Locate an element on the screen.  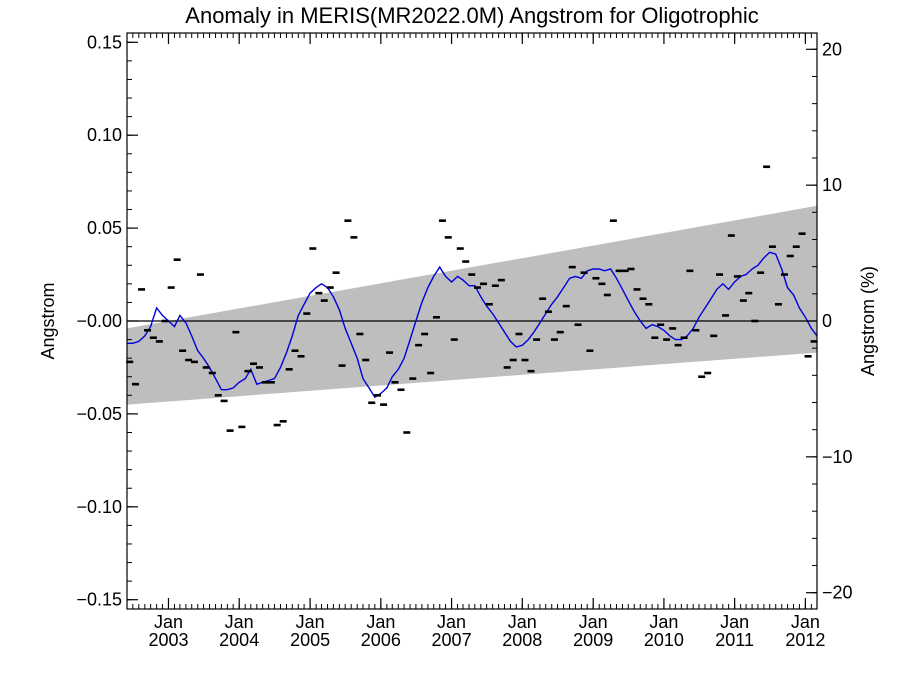
y-tick-label: −0.10 is located at coordinates (99, 507).